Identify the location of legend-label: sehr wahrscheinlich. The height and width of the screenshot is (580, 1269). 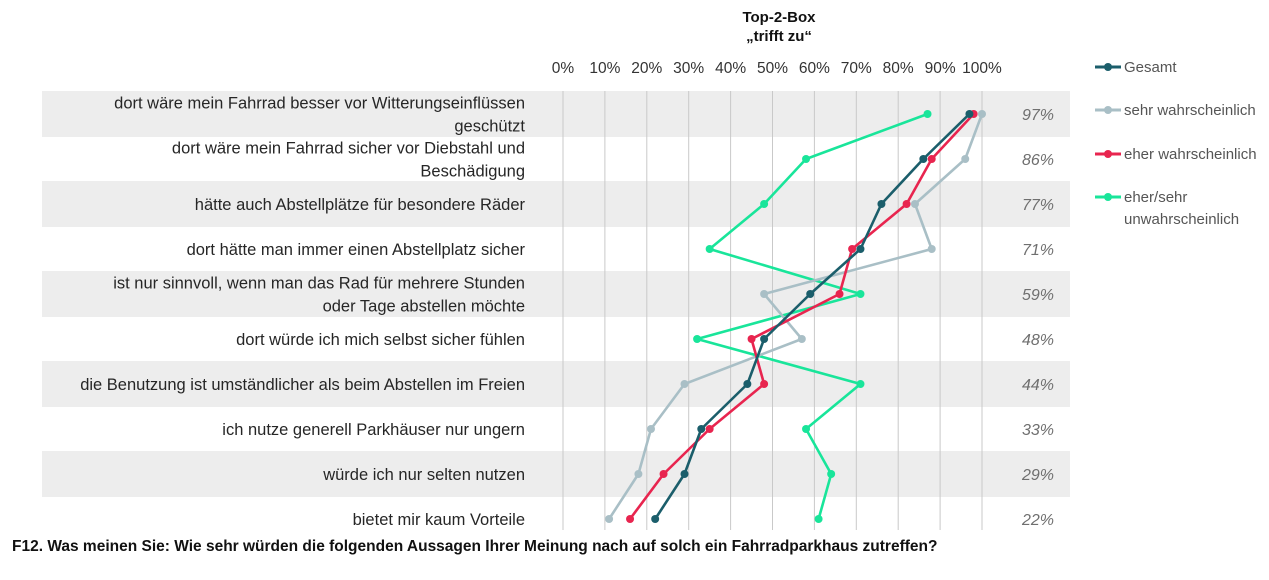
(1190, 110).